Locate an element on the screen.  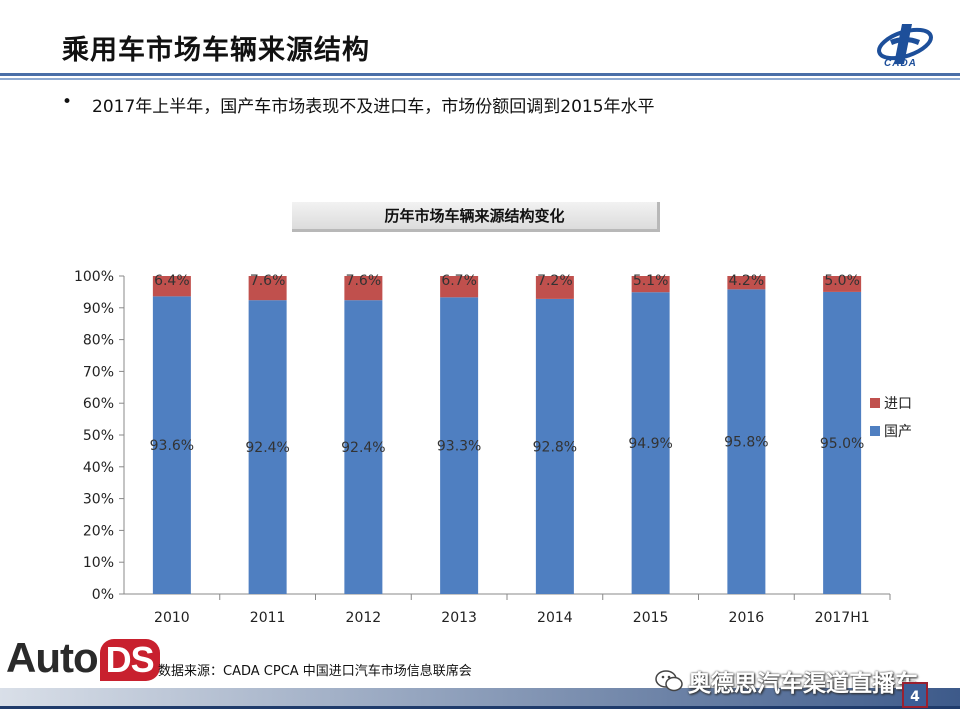
bar-进口-2017H1 is located at coordinates (842, 284).